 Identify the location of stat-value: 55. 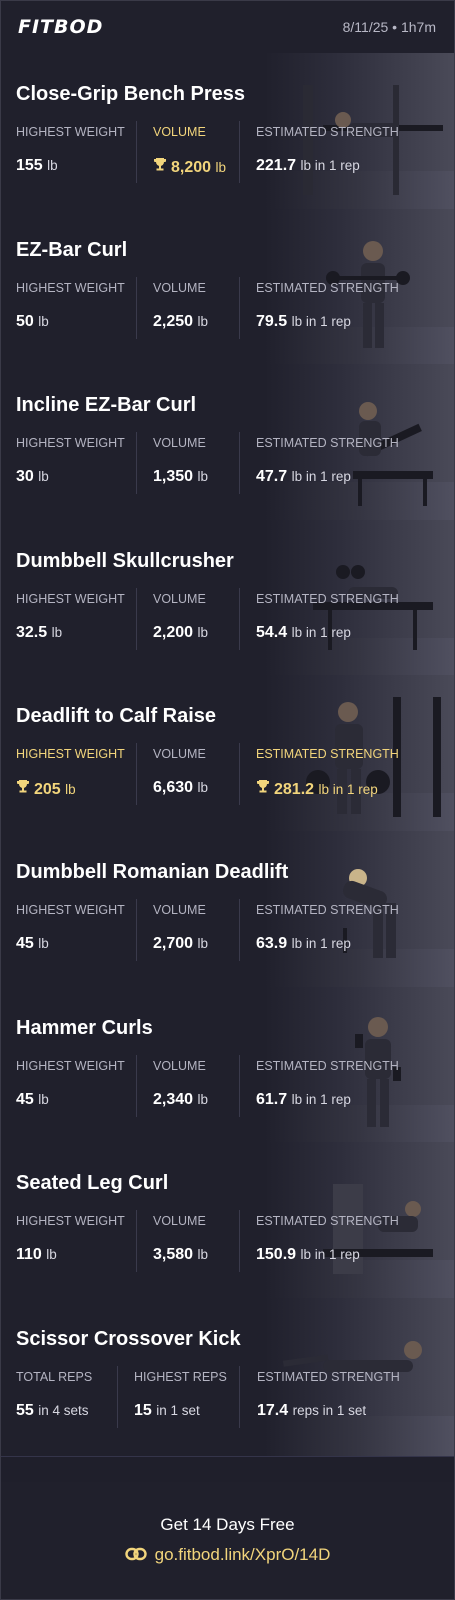
(25, 1410).